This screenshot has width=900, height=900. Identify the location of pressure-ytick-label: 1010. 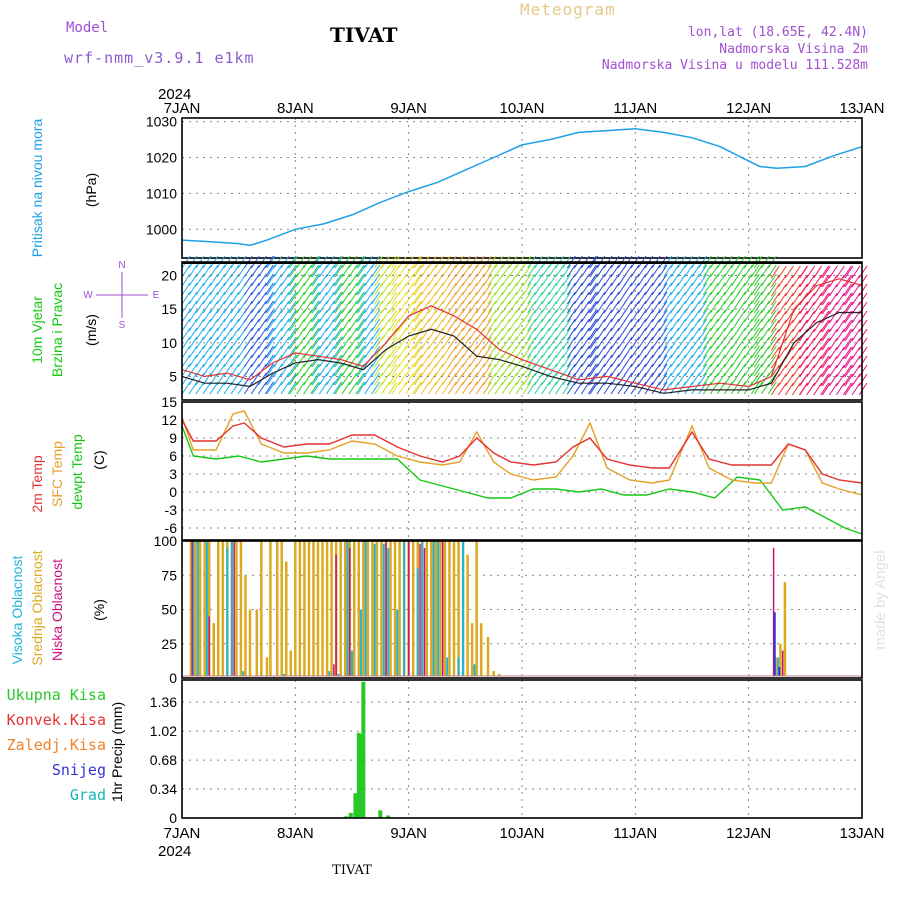
(161, 193).